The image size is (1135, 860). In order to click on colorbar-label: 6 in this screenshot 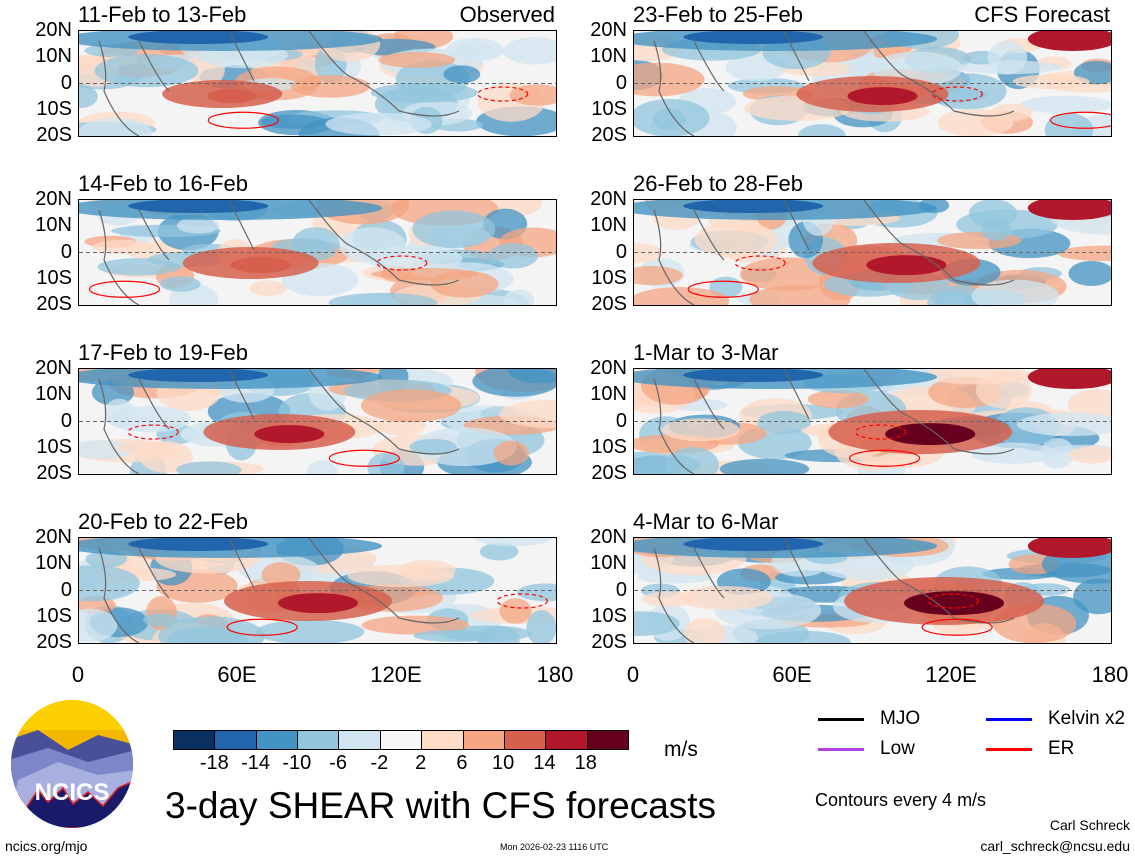, I will do `click(462, 763)`.